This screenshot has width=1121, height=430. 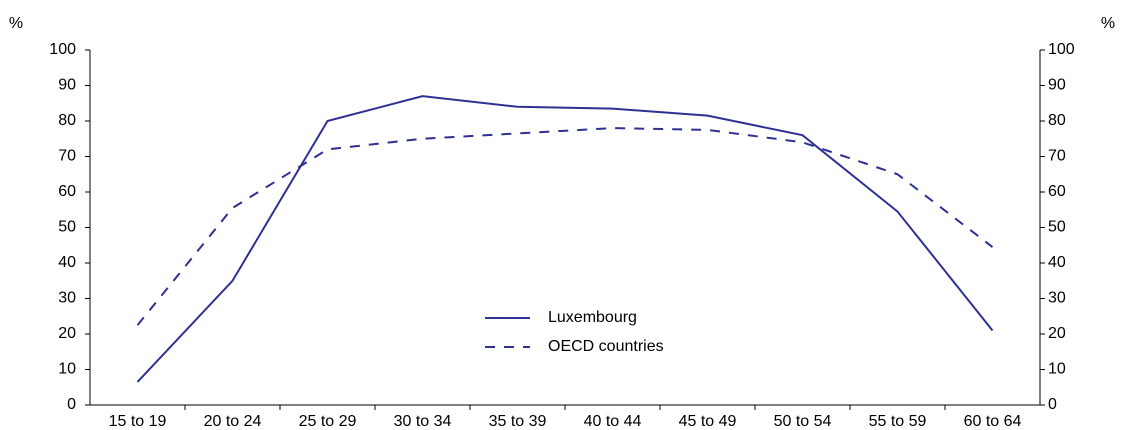 What do you see at coordinates (803, 421) in the screenshot?
I see `x-tick-label: 50 to 54` at bounding box center [803, 421].